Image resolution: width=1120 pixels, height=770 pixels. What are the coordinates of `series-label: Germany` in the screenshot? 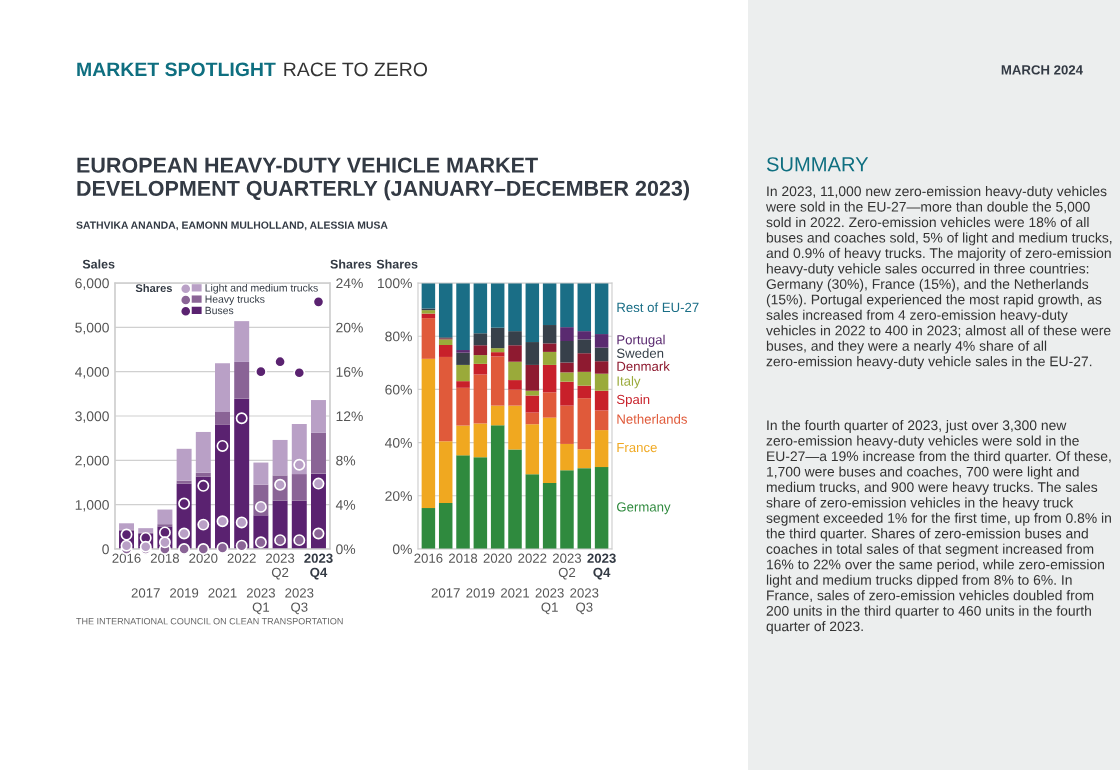 It's located at (643, 508).